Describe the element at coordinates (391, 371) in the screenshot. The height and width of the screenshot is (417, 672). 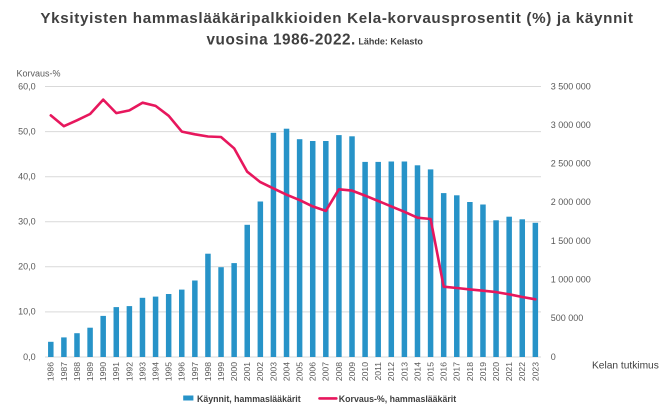
I see `svg-text: 2012` at that location.